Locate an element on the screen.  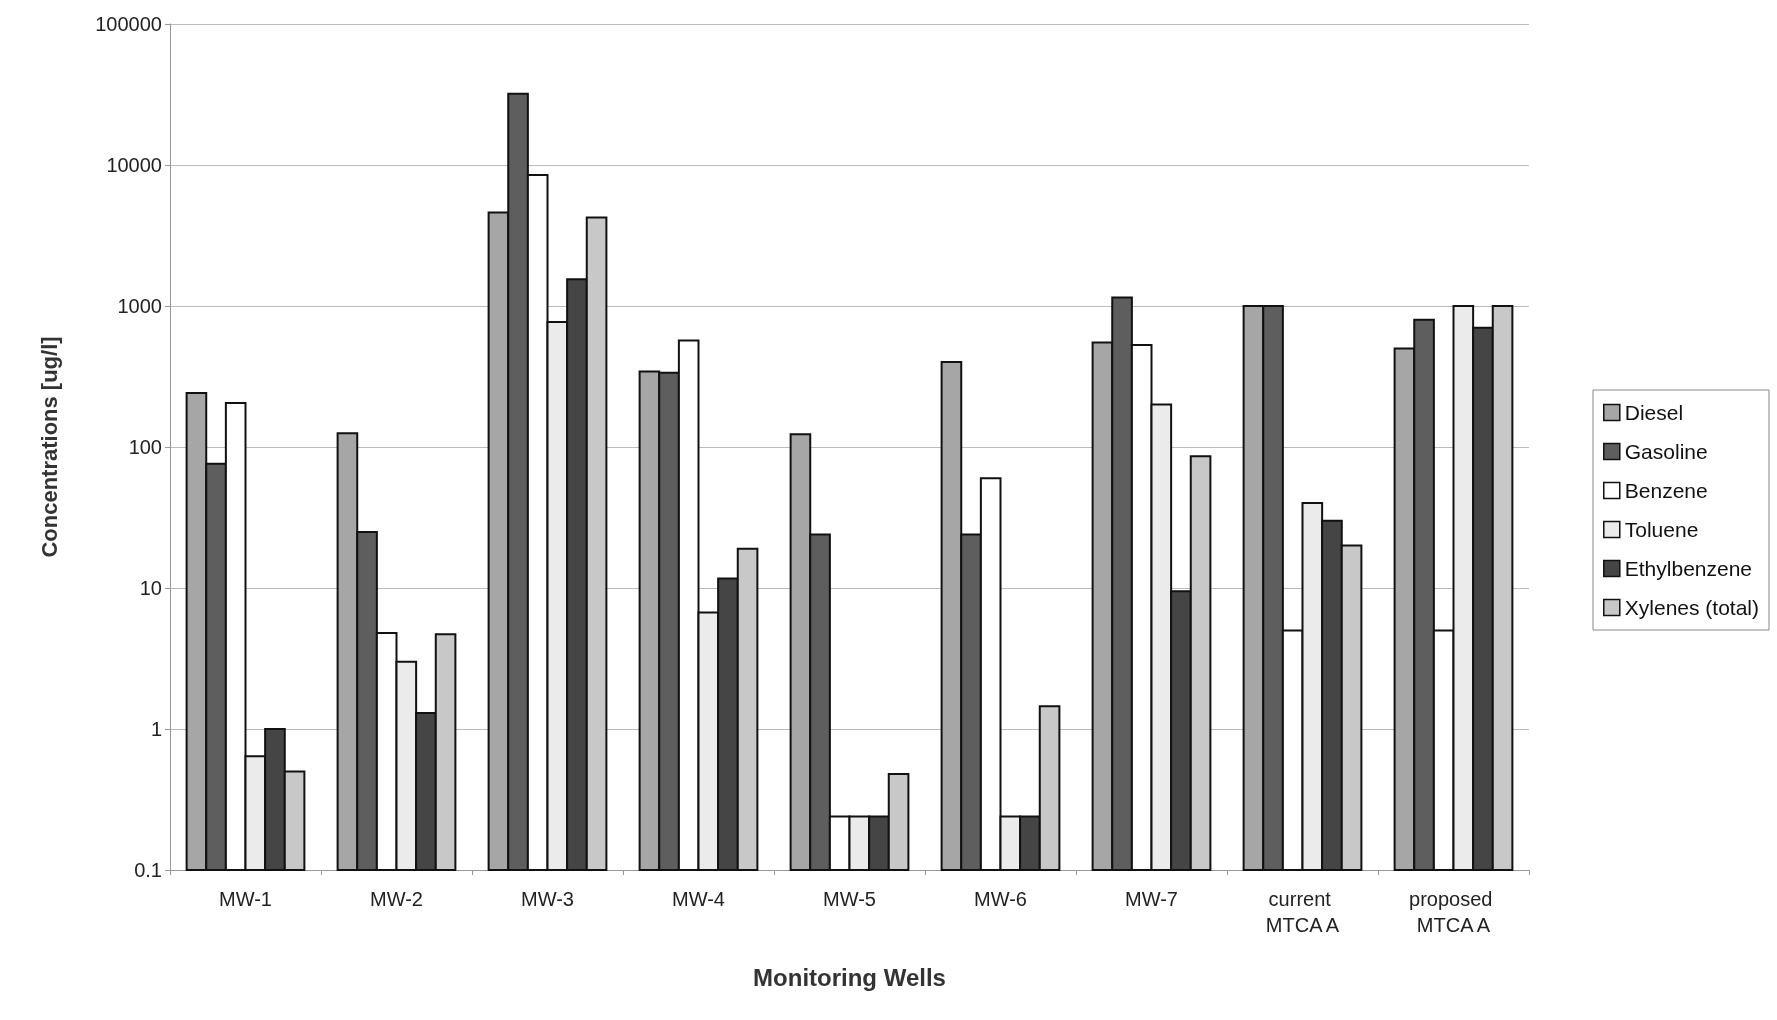
y-axis-title: Concentrations [ug/l] is located at coordinates (49, 447).